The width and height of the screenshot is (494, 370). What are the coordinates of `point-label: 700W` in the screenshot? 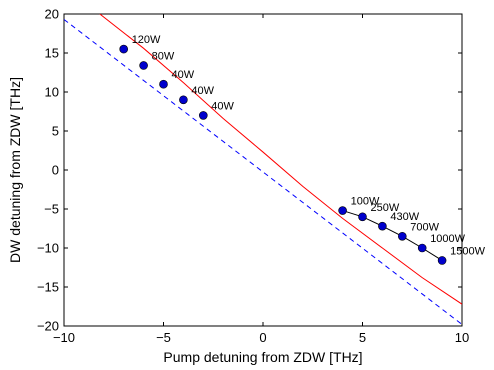 It's located at (424, 227).